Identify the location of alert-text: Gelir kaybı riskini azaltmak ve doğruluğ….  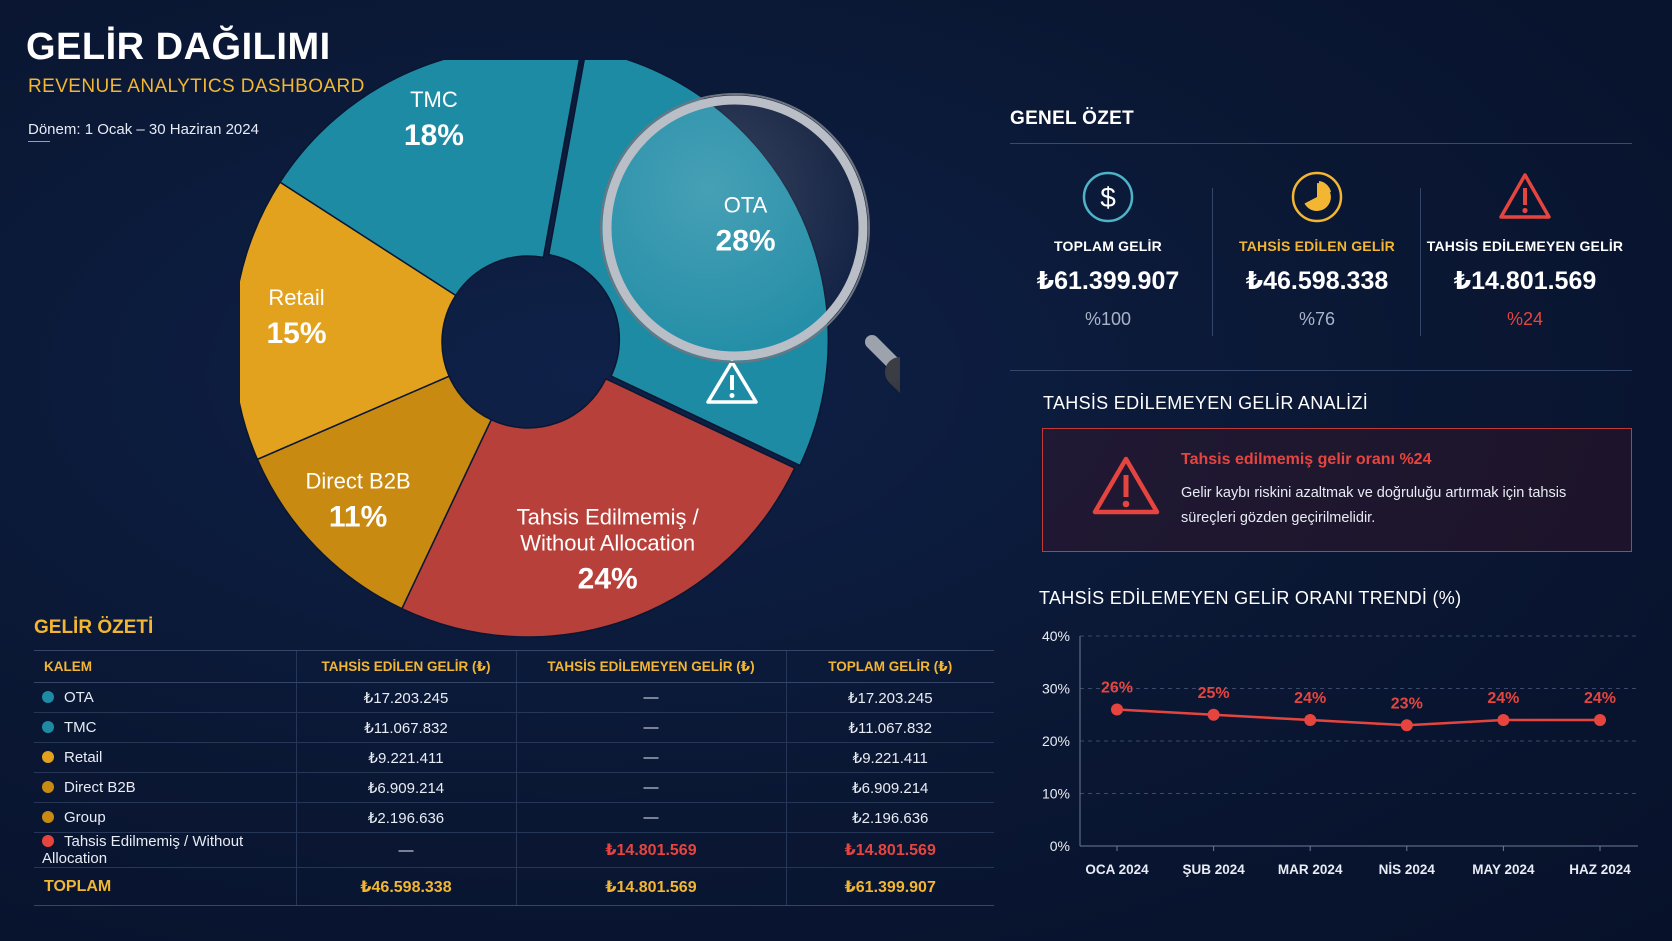
(1374, 505).